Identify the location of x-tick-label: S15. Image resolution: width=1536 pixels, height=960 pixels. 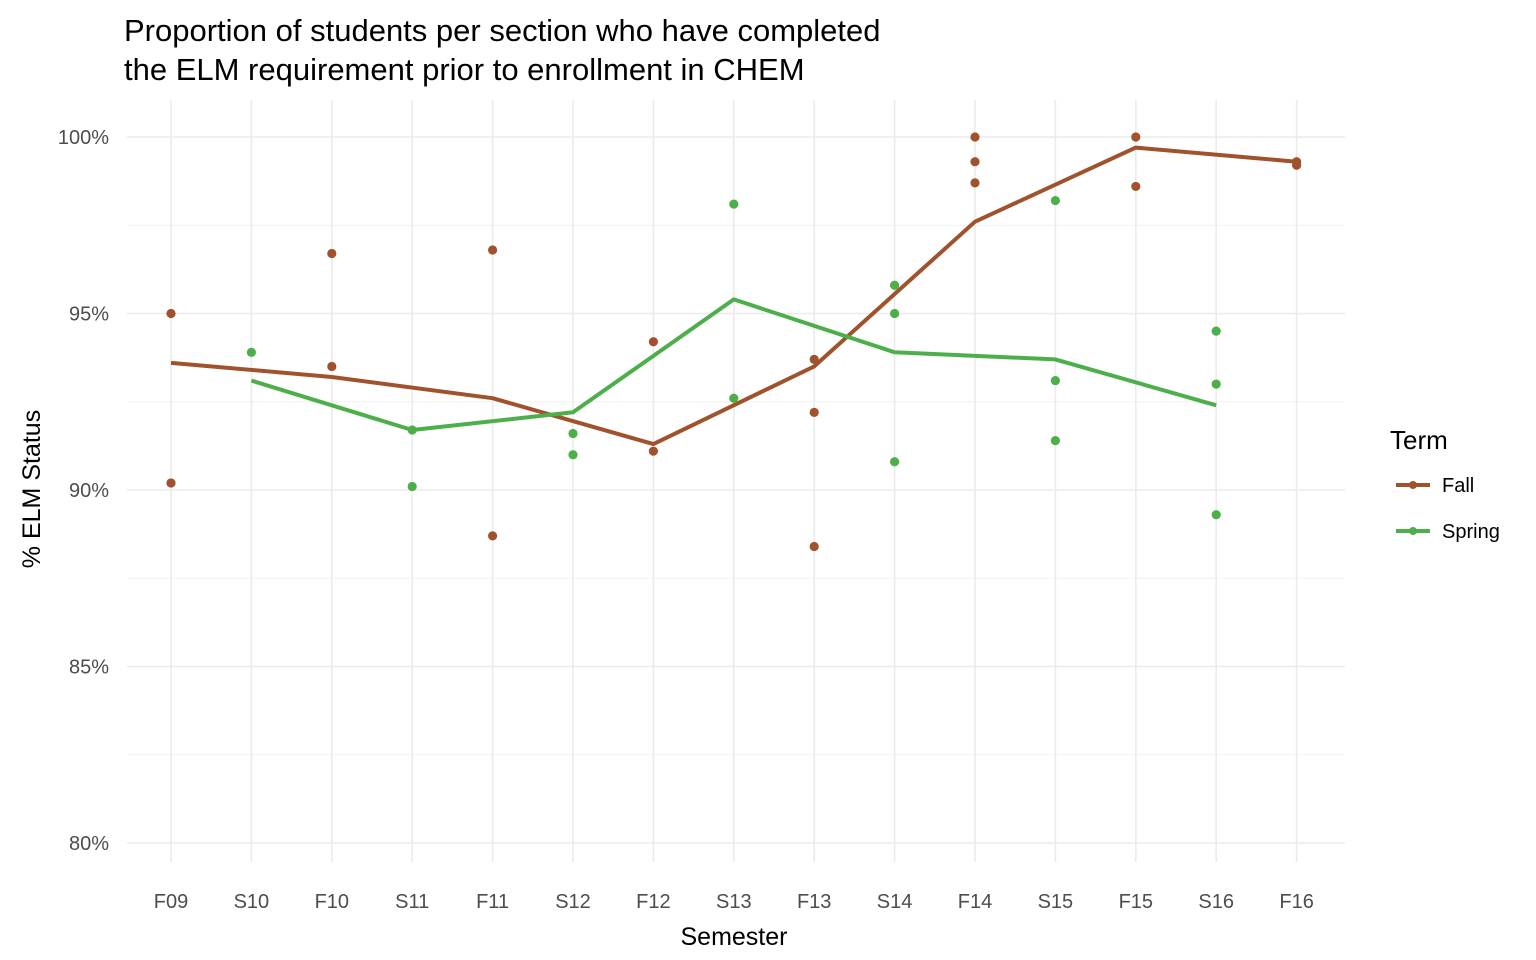
(1056, 902).